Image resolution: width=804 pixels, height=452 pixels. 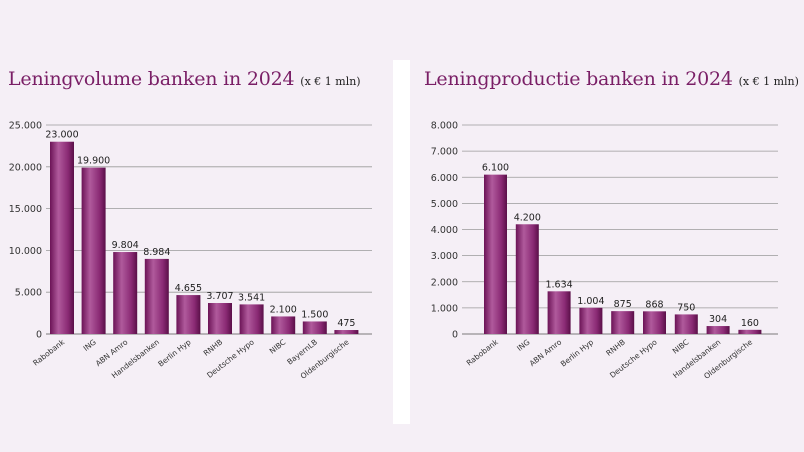 I want to click on bar-value-label: 3.541, so click(x=251, y=297).